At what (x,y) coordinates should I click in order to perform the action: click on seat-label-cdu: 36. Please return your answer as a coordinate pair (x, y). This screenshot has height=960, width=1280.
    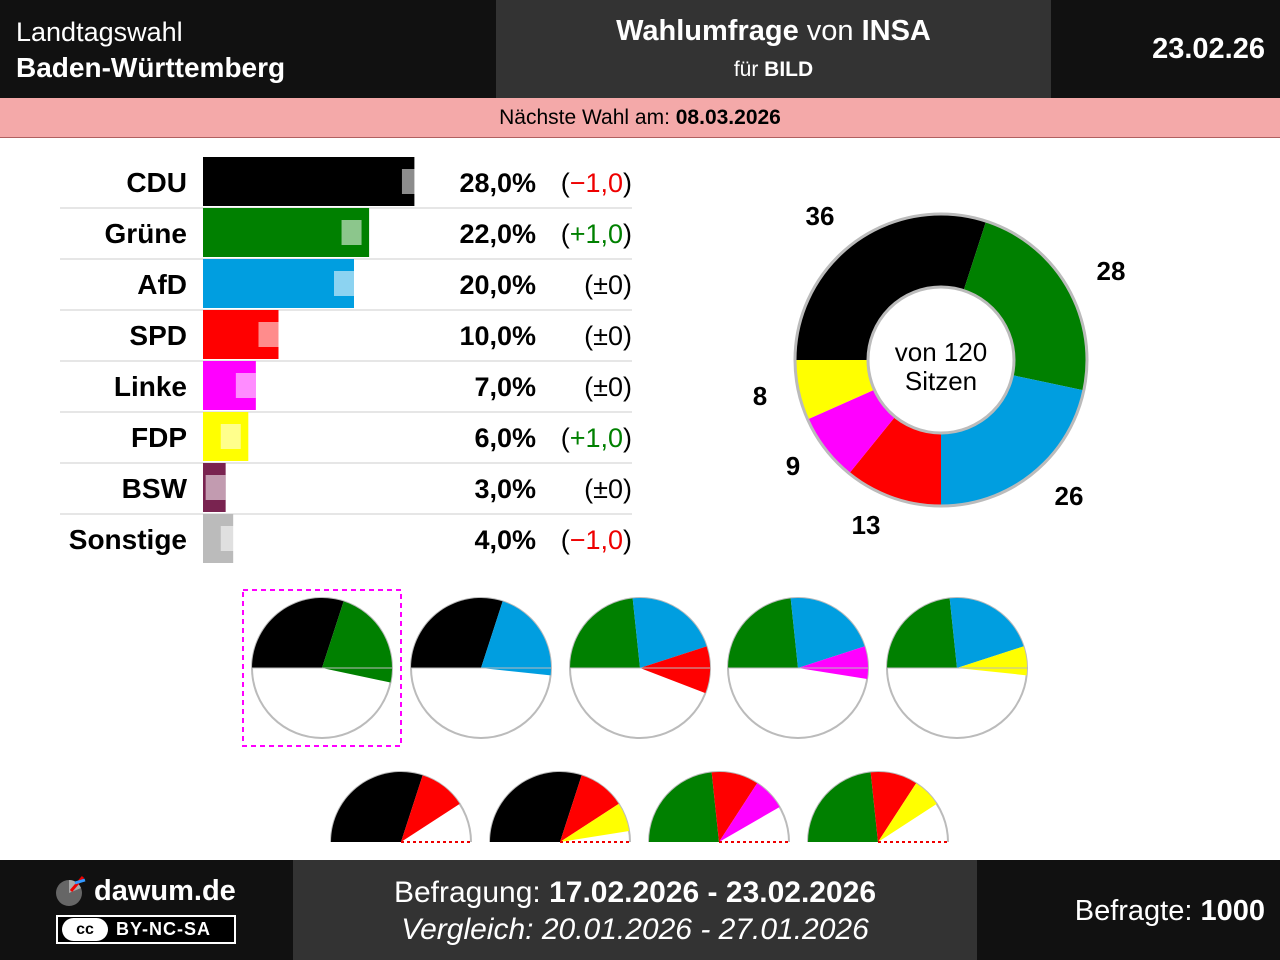
    Looking at the image, I should click on (820, 216).